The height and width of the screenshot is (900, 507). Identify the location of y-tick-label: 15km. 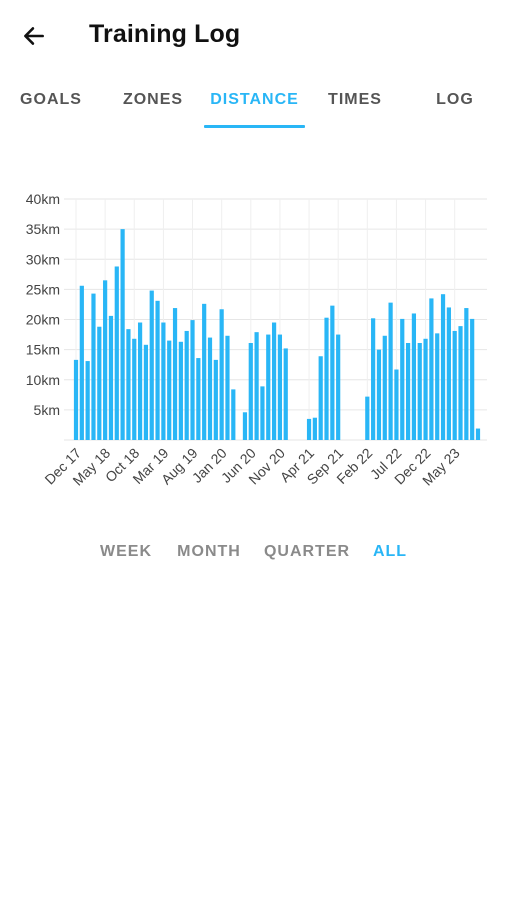
(43, 350).